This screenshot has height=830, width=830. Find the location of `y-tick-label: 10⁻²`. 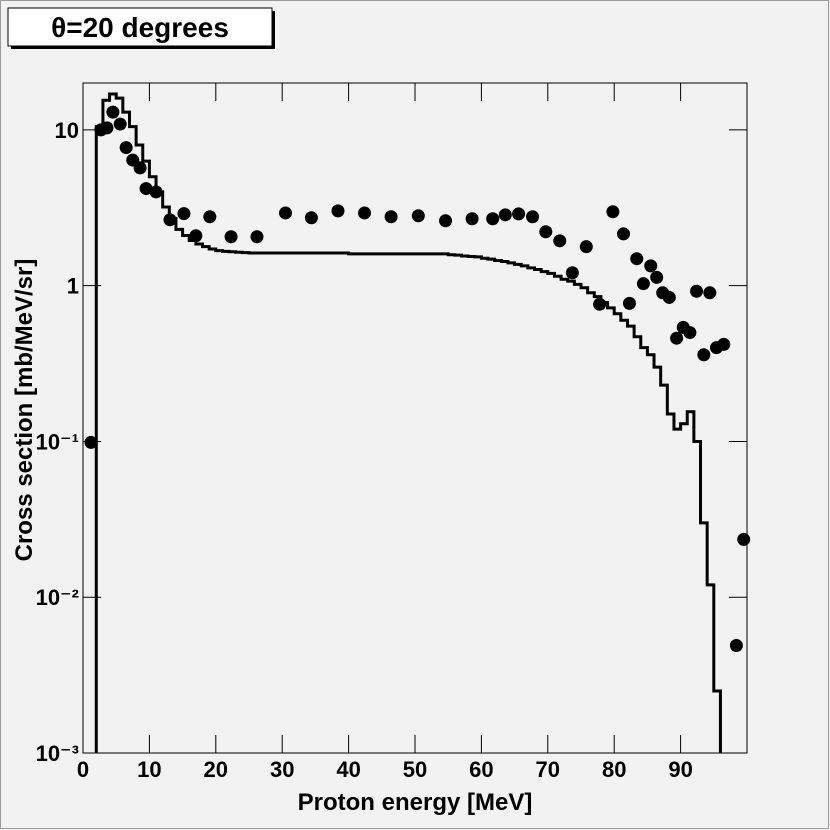

y-tick-label: 10⁻² is located at coordinates (57, 597).